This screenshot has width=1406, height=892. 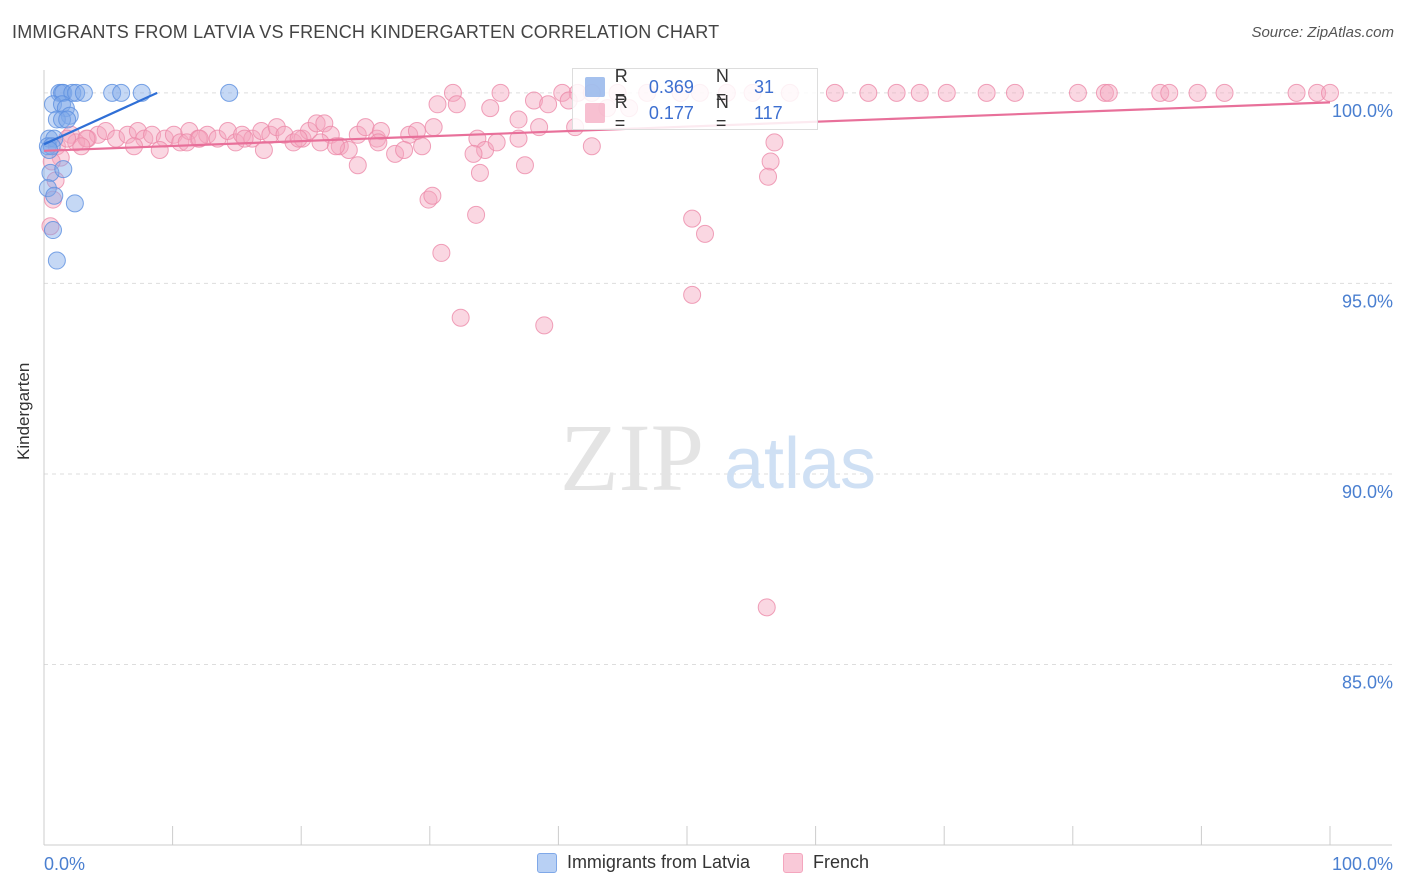 I want to click on legend-swatch-french, so click(x=793, y=862).